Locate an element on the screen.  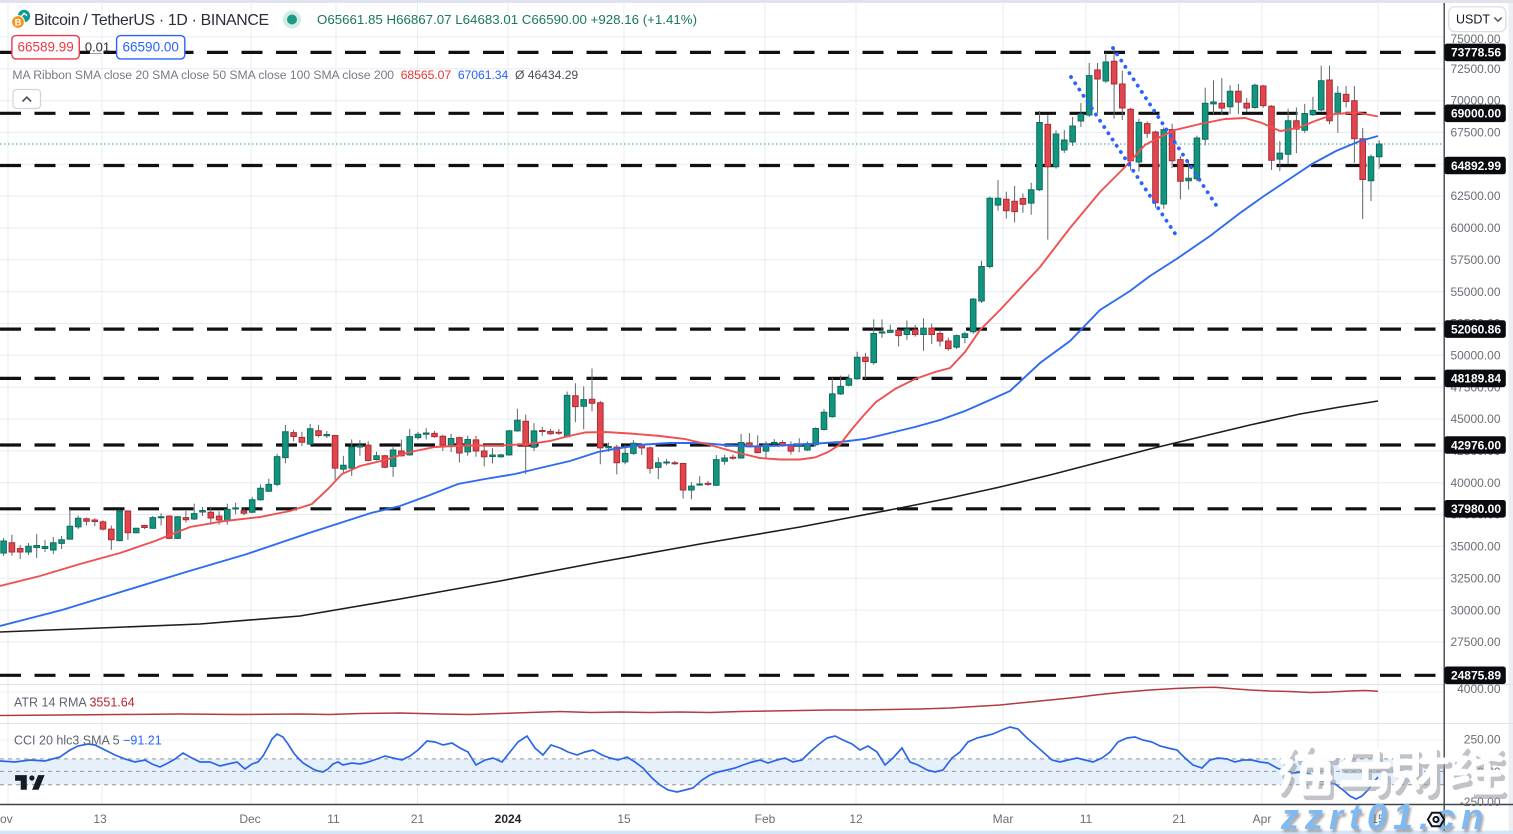
svg-text: 30000.00 is located at coordinates (1475, 610).